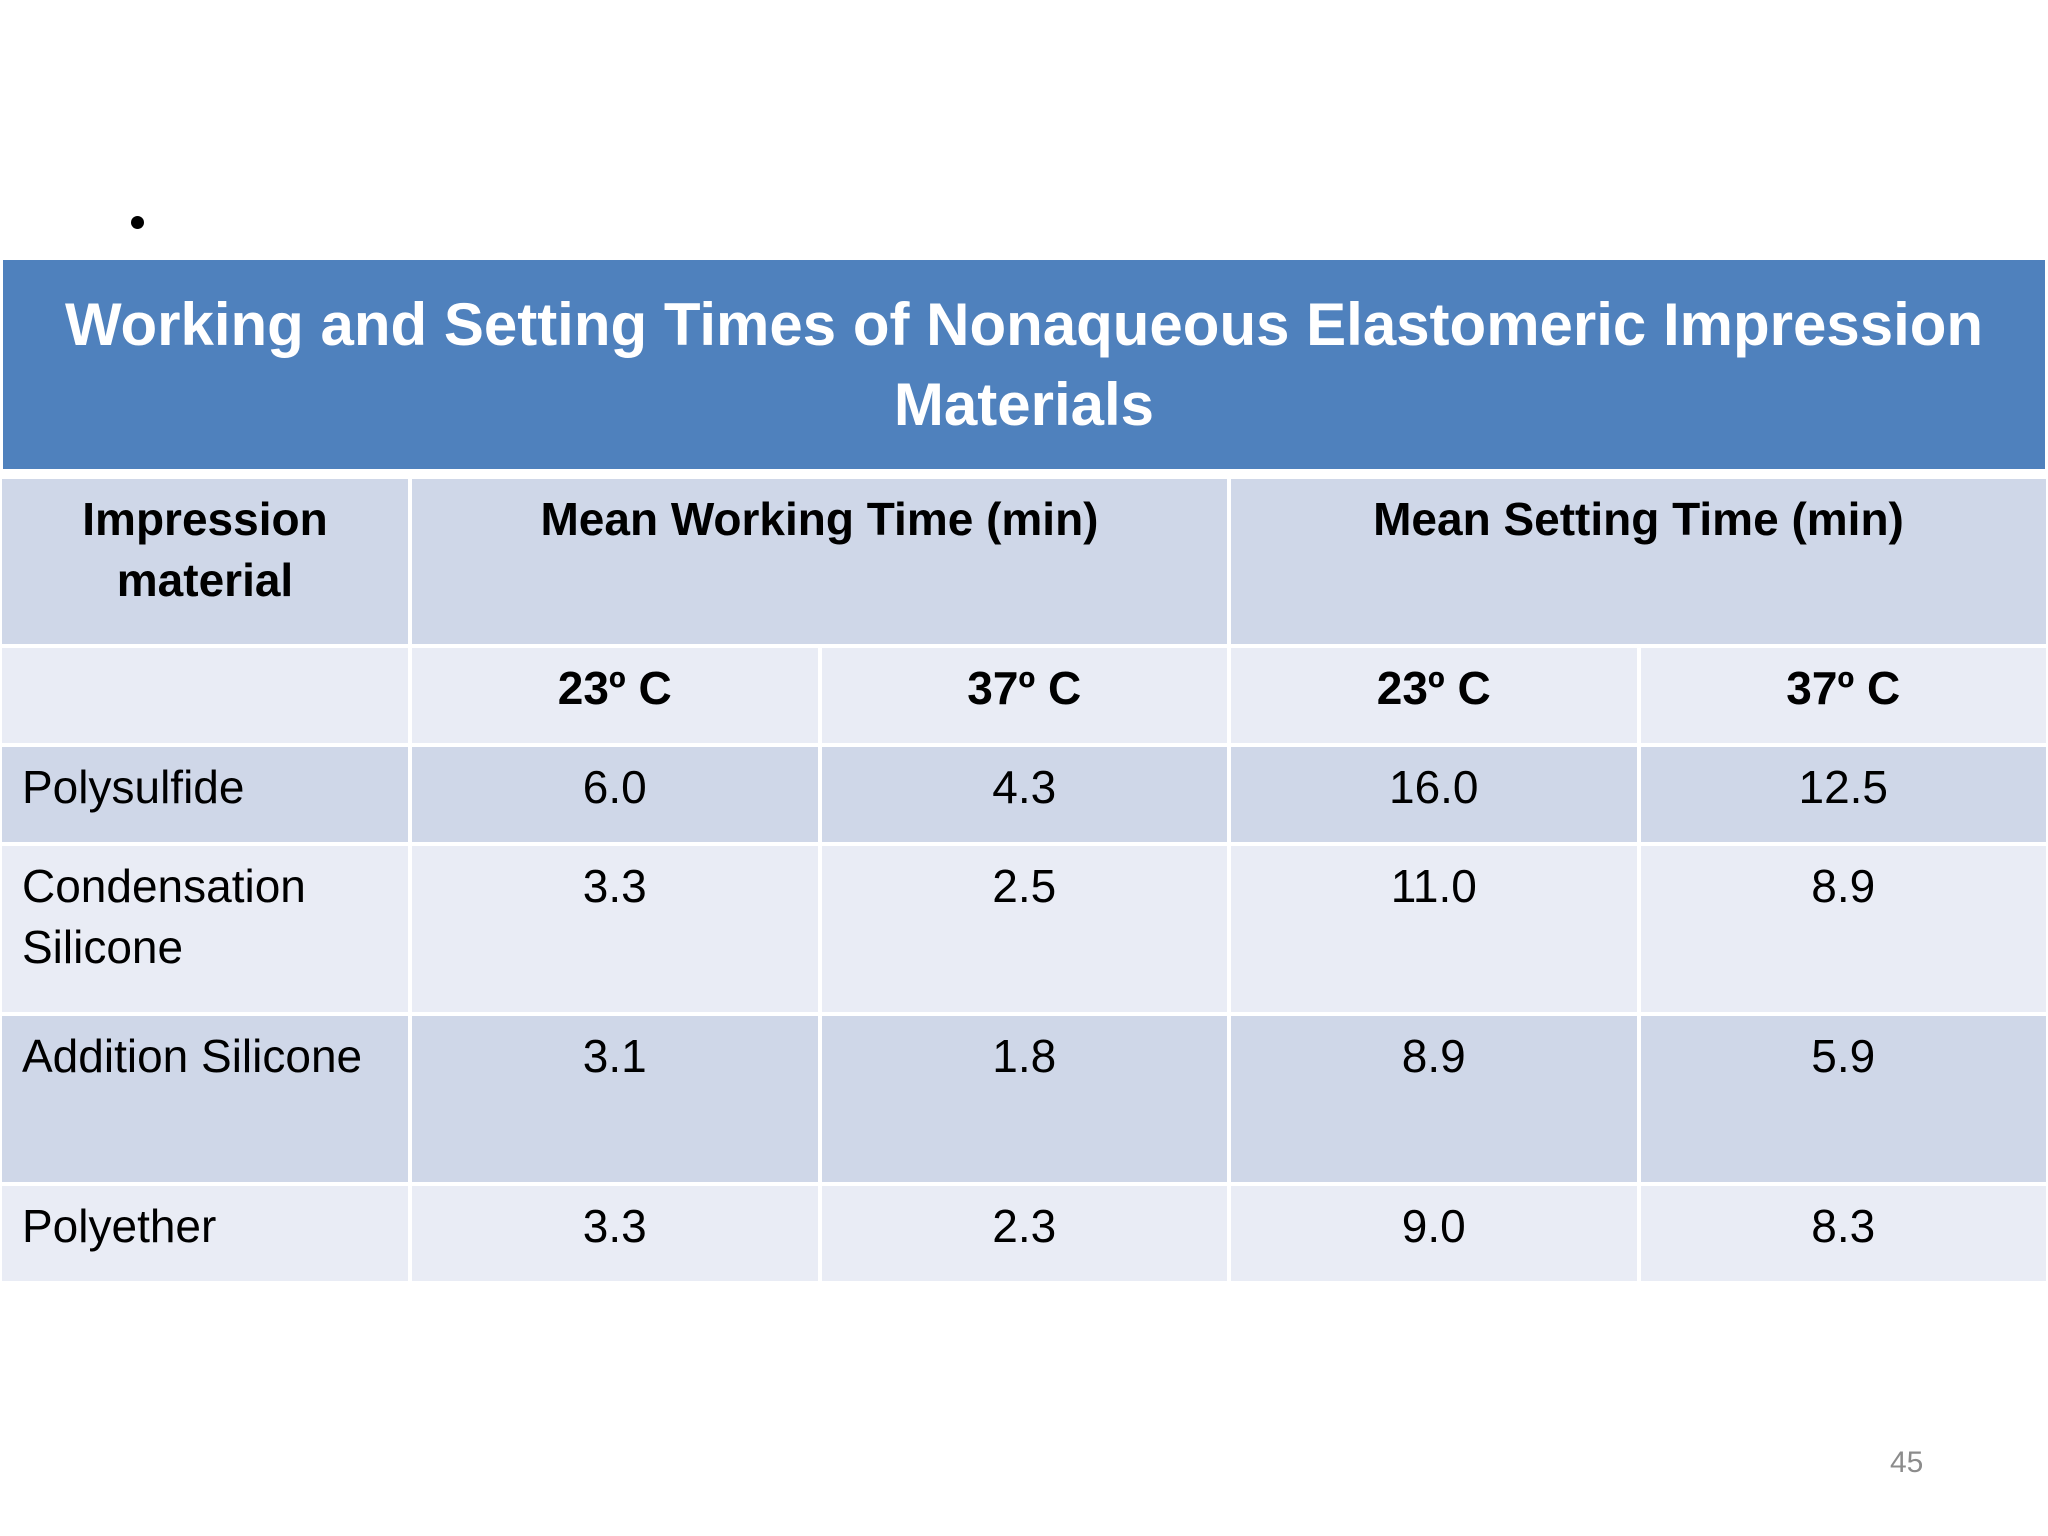 This screenshot has width=2048, height=1536. I want to click on table-row: Addition Silicone 3.1 1.8 8.9 5.9, so click(1024, 1099).